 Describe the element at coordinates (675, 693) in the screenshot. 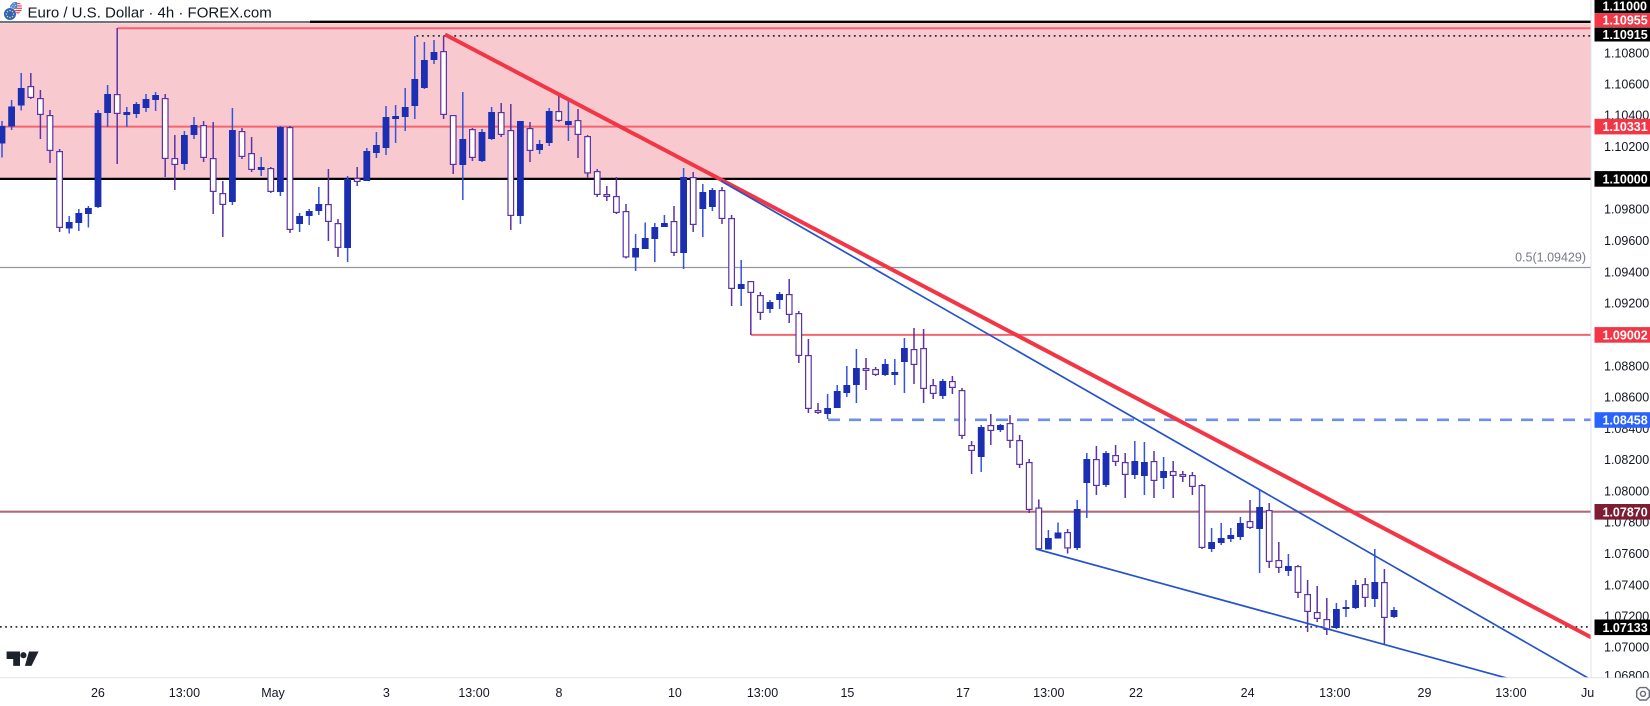

I see `svg-text: 10` at that location.